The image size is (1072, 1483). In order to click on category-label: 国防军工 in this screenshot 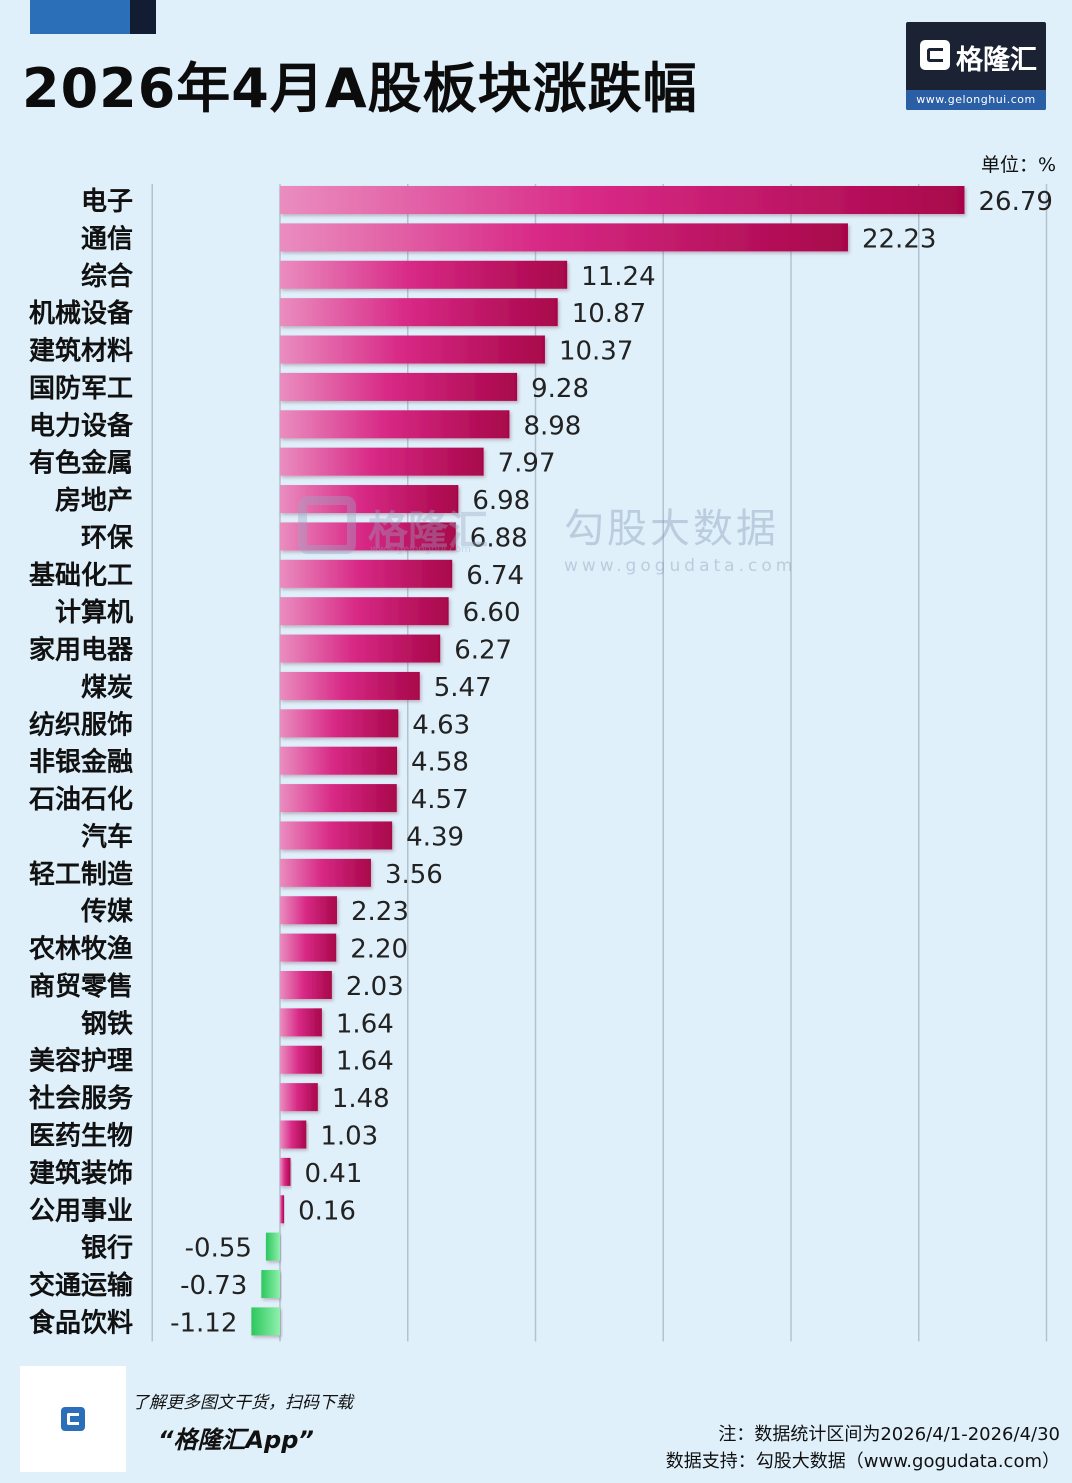, I will do `click(81, 389)`.